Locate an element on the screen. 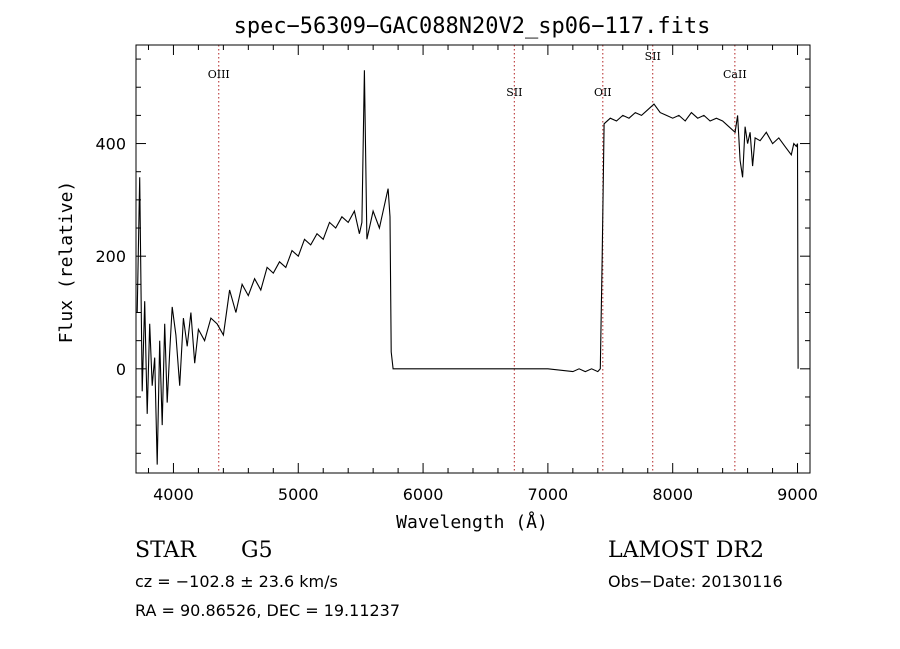  x-tick-label: 5000 is located at coordinates (298, 494).